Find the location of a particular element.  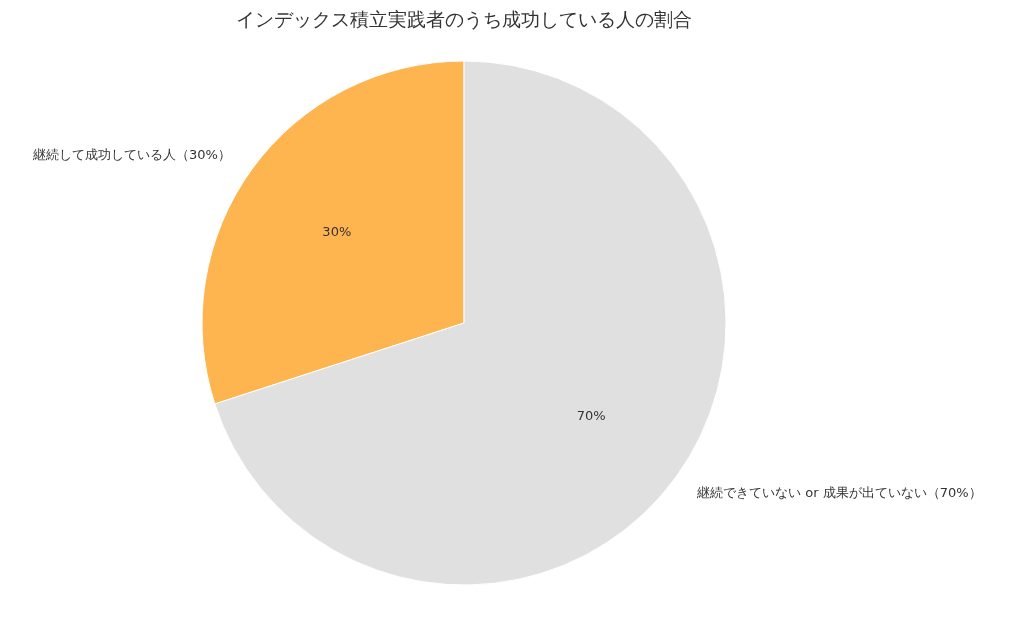

slice-label: 継続できていない or 成果が出ていない（70%） is located at coordinates (839, 493).